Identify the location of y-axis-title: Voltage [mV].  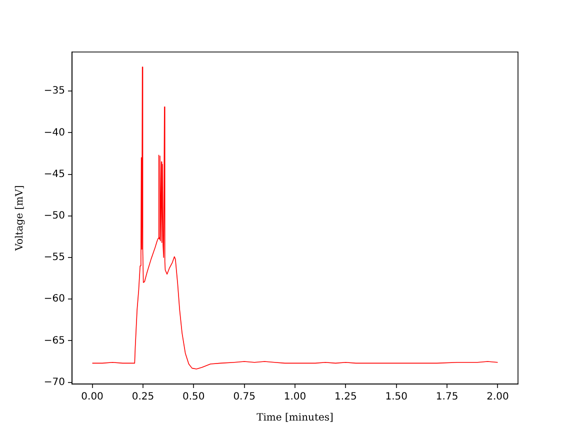
(20, 218).